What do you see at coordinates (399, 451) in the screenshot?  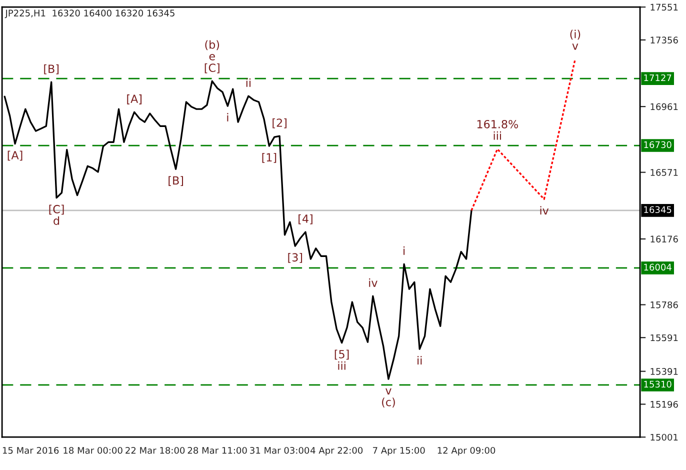 I see `x-tick-label: 7 Apr 15:00` at bounding box center [399, 451].